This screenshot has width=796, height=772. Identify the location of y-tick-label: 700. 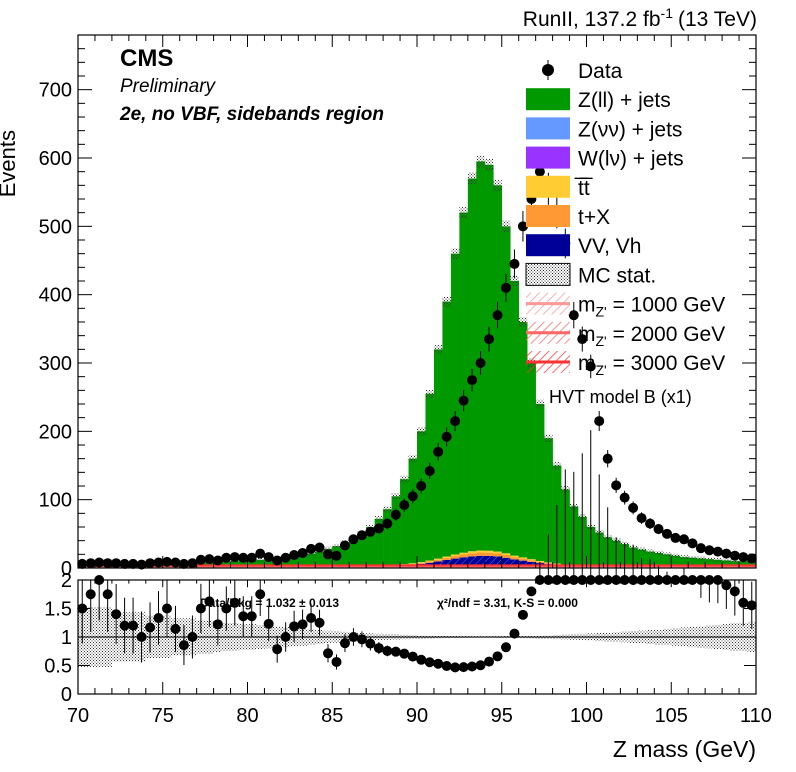
(55, 91).